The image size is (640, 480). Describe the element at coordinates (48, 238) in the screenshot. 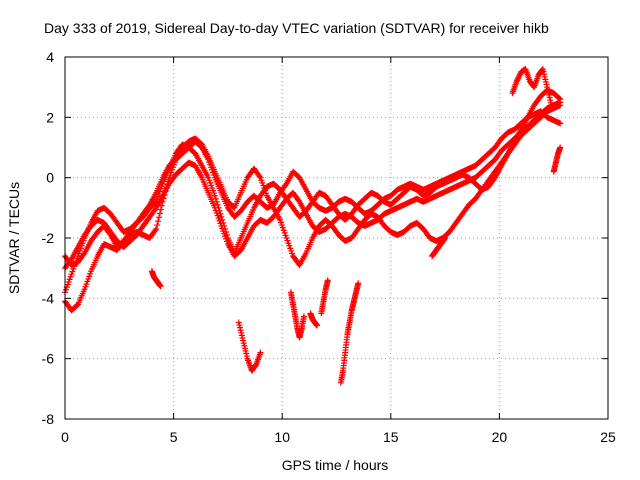

I see `y-tick-label: -2` at that location.